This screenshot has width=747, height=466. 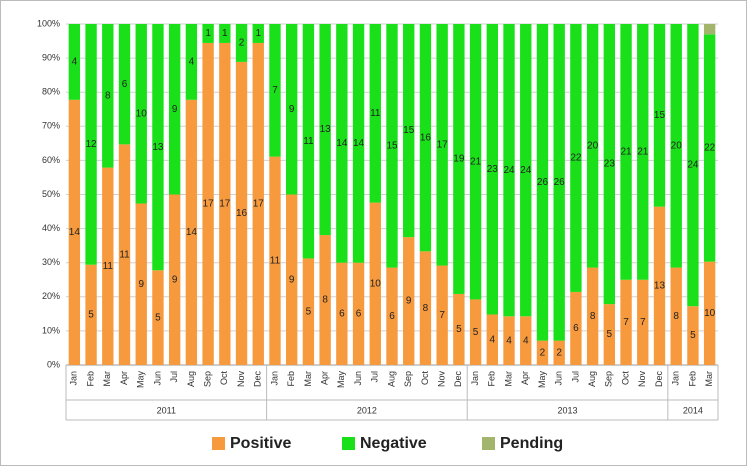 I want to click on data-label: 26, so click(x=560, y=182).